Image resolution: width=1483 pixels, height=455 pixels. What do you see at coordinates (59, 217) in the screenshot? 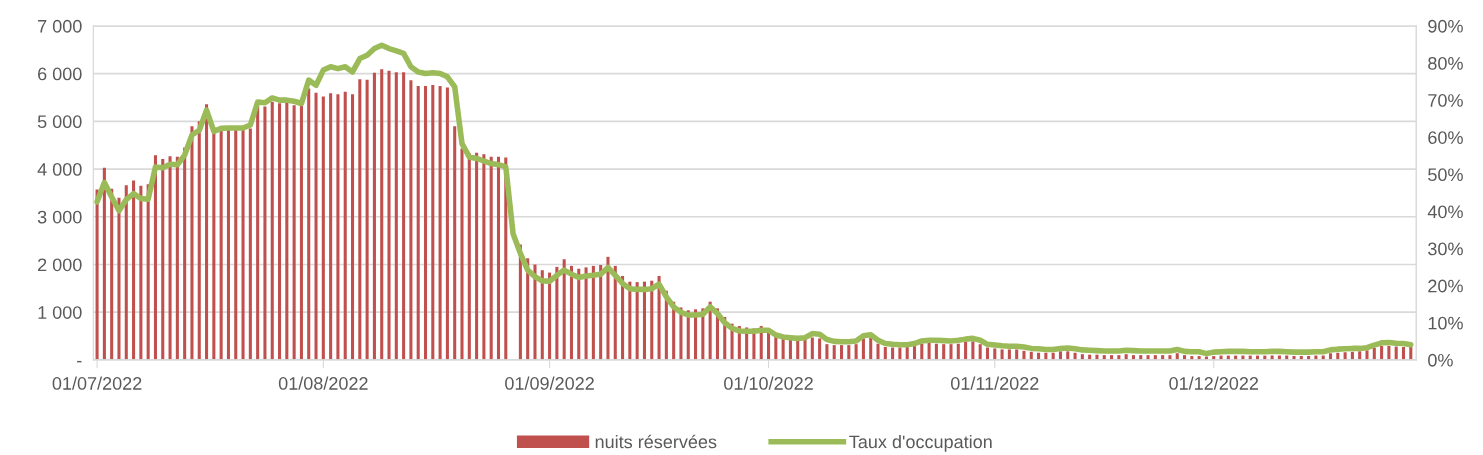
I see `y-tick-label: 3 000` at bounding box center [59, 217].